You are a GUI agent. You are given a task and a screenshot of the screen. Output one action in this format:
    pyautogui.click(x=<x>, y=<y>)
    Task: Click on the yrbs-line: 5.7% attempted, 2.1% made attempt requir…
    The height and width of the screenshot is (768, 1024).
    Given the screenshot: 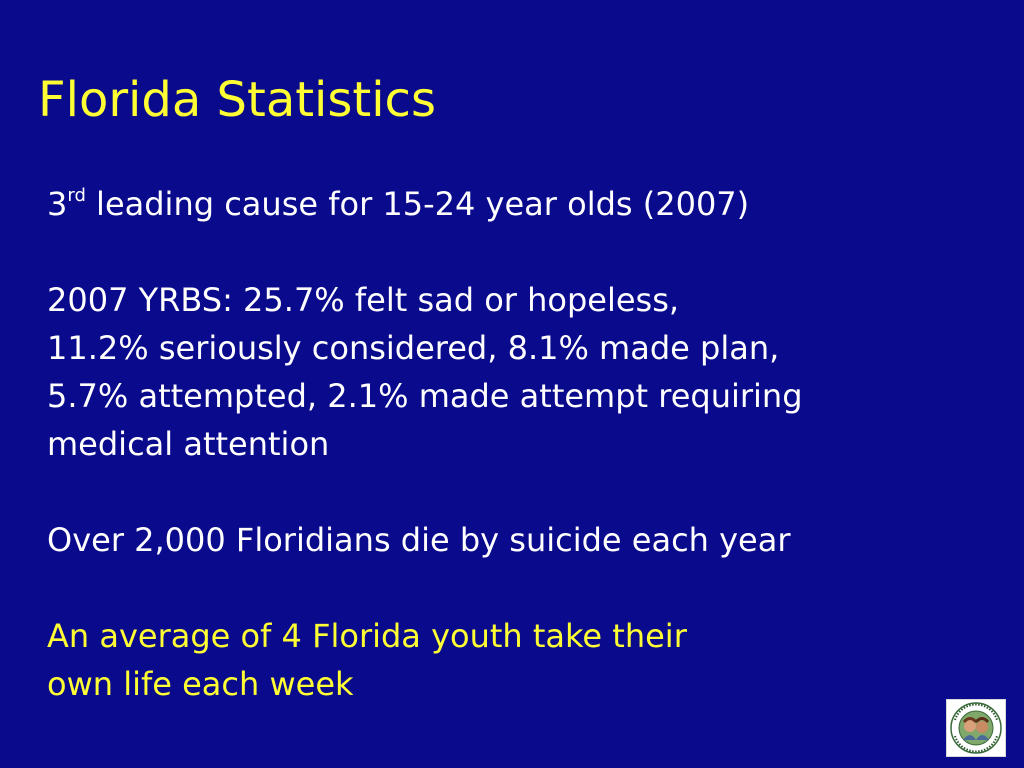 What is the action you would take?
    pyautogui.click(x=425, y=396)
    